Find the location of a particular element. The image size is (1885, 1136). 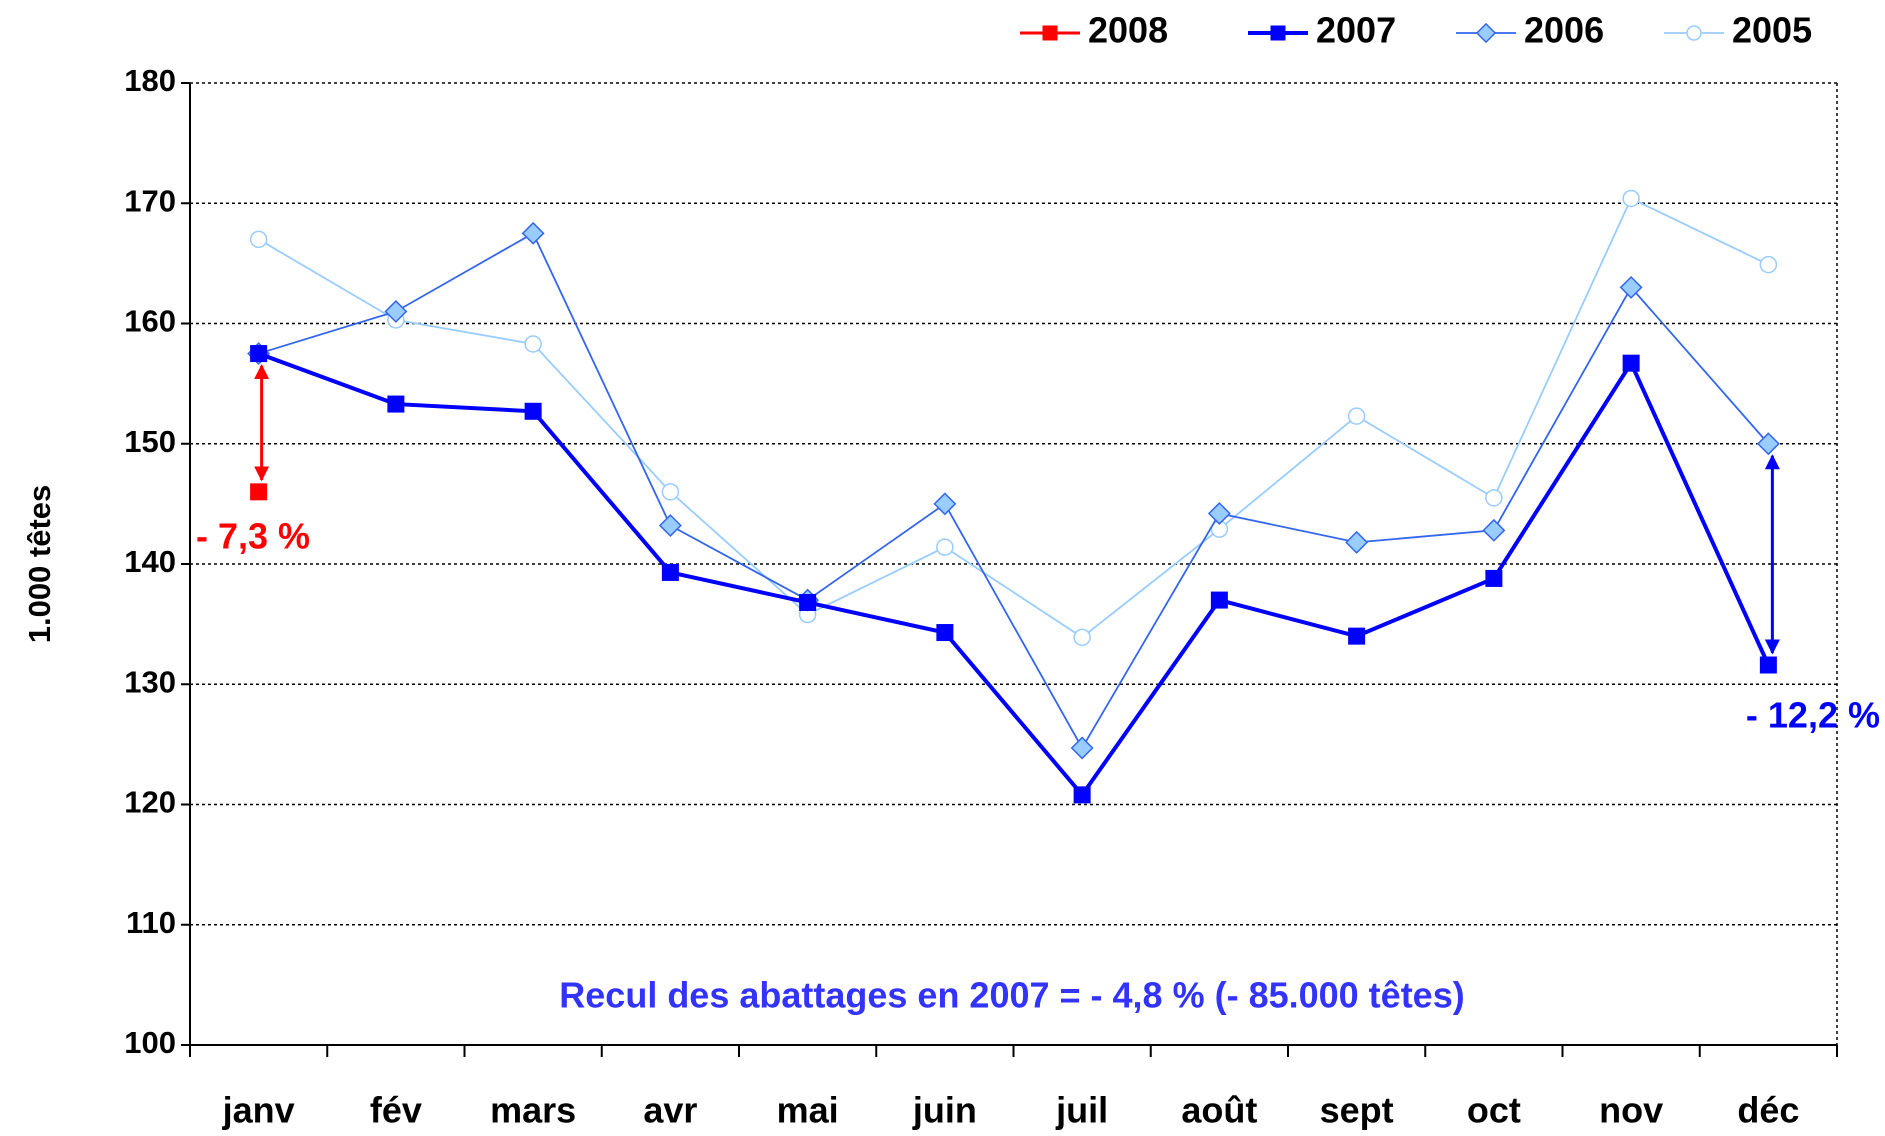

x-tick-label: avr is located at coordinates (670, 1110).